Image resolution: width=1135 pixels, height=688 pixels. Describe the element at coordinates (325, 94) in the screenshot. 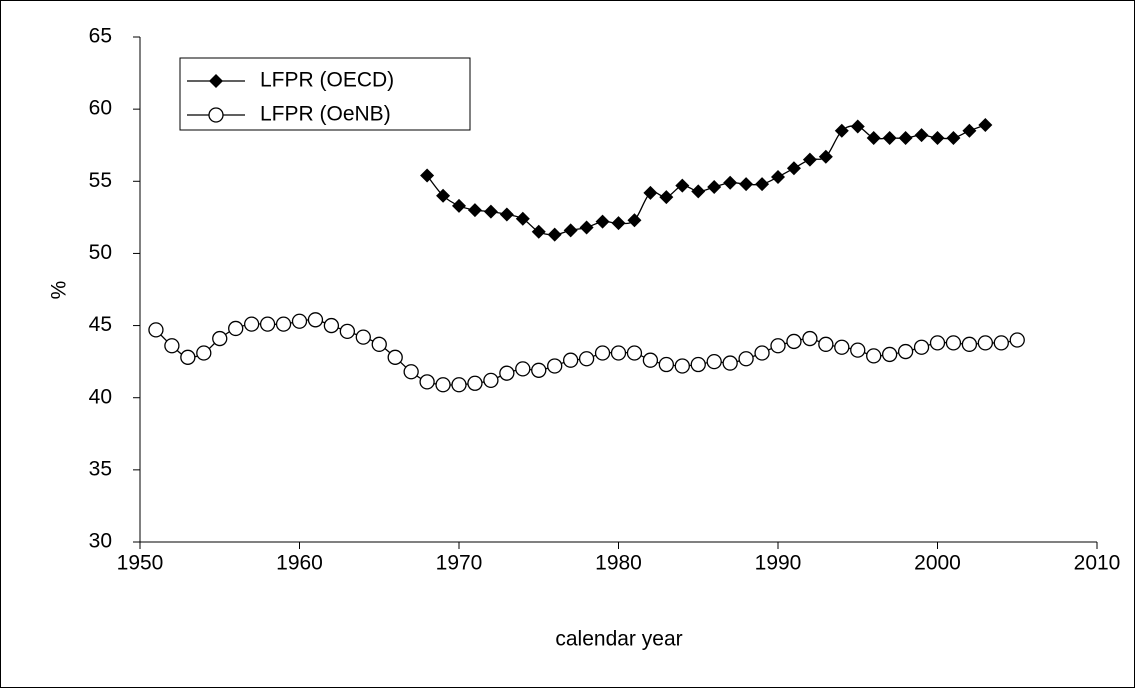

I see `legend-box` at that location.